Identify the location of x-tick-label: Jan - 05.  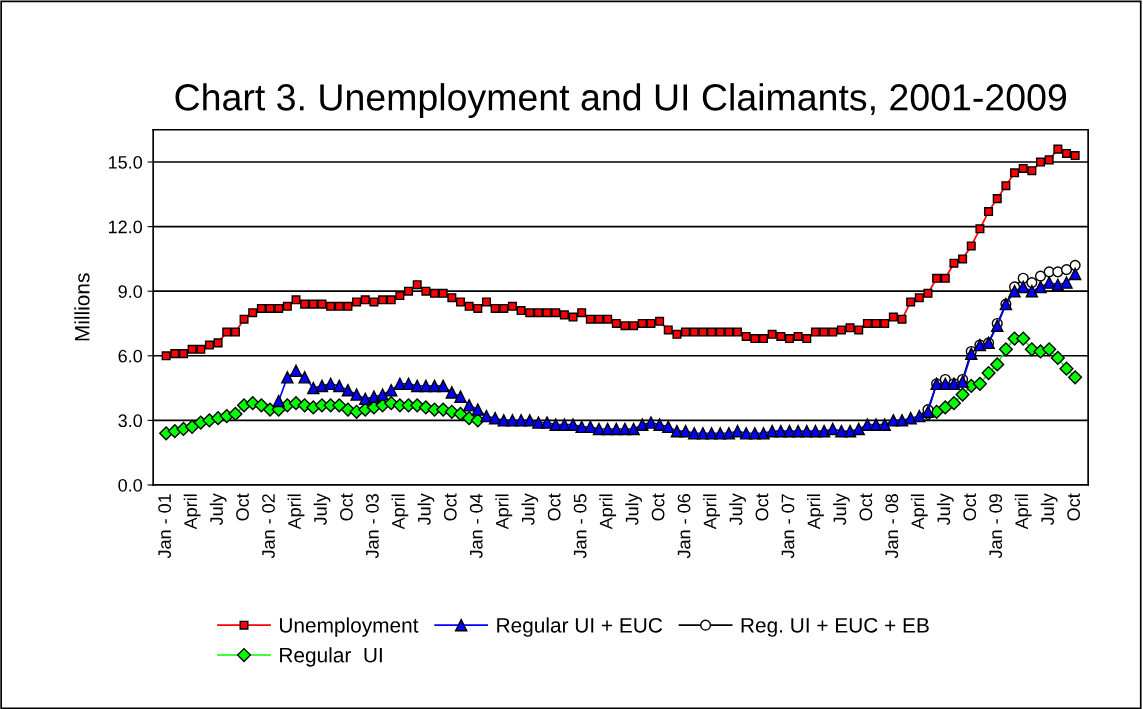
(580, 526).